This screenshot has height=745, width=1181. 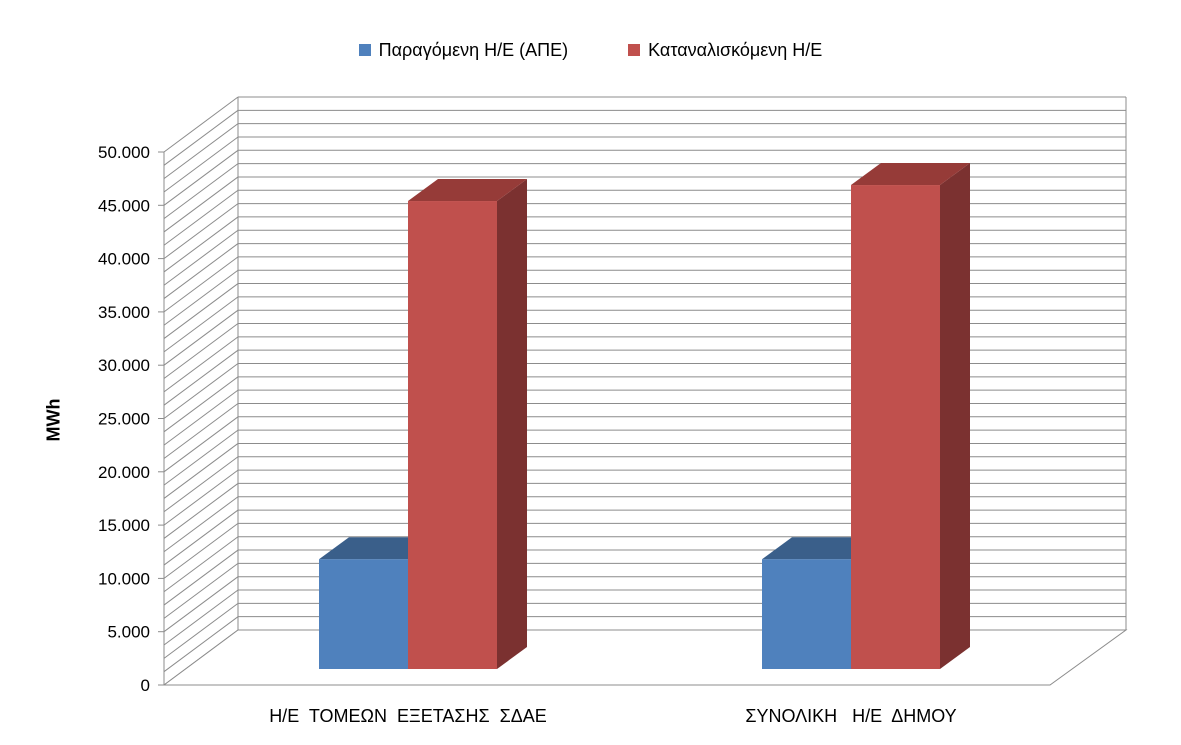 What do you see at coordinates (124, 259) in the screenshot?
I see `y-tick-label: 40.000` at bounding box center [124, 259].